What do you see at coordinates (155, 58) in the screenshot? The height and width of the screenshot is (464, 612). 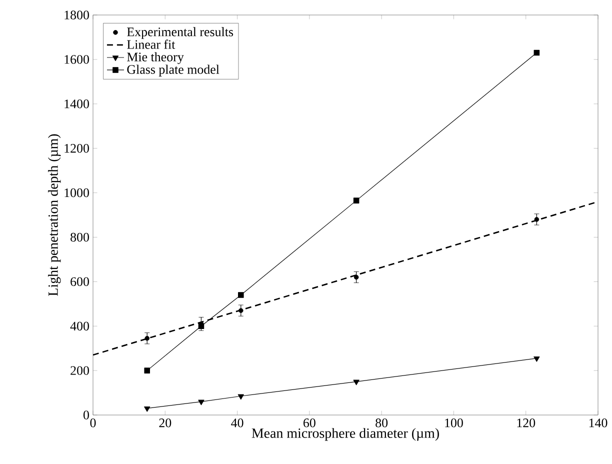 I see `legend-label: Mie theory` at bounding box center [155, 58].